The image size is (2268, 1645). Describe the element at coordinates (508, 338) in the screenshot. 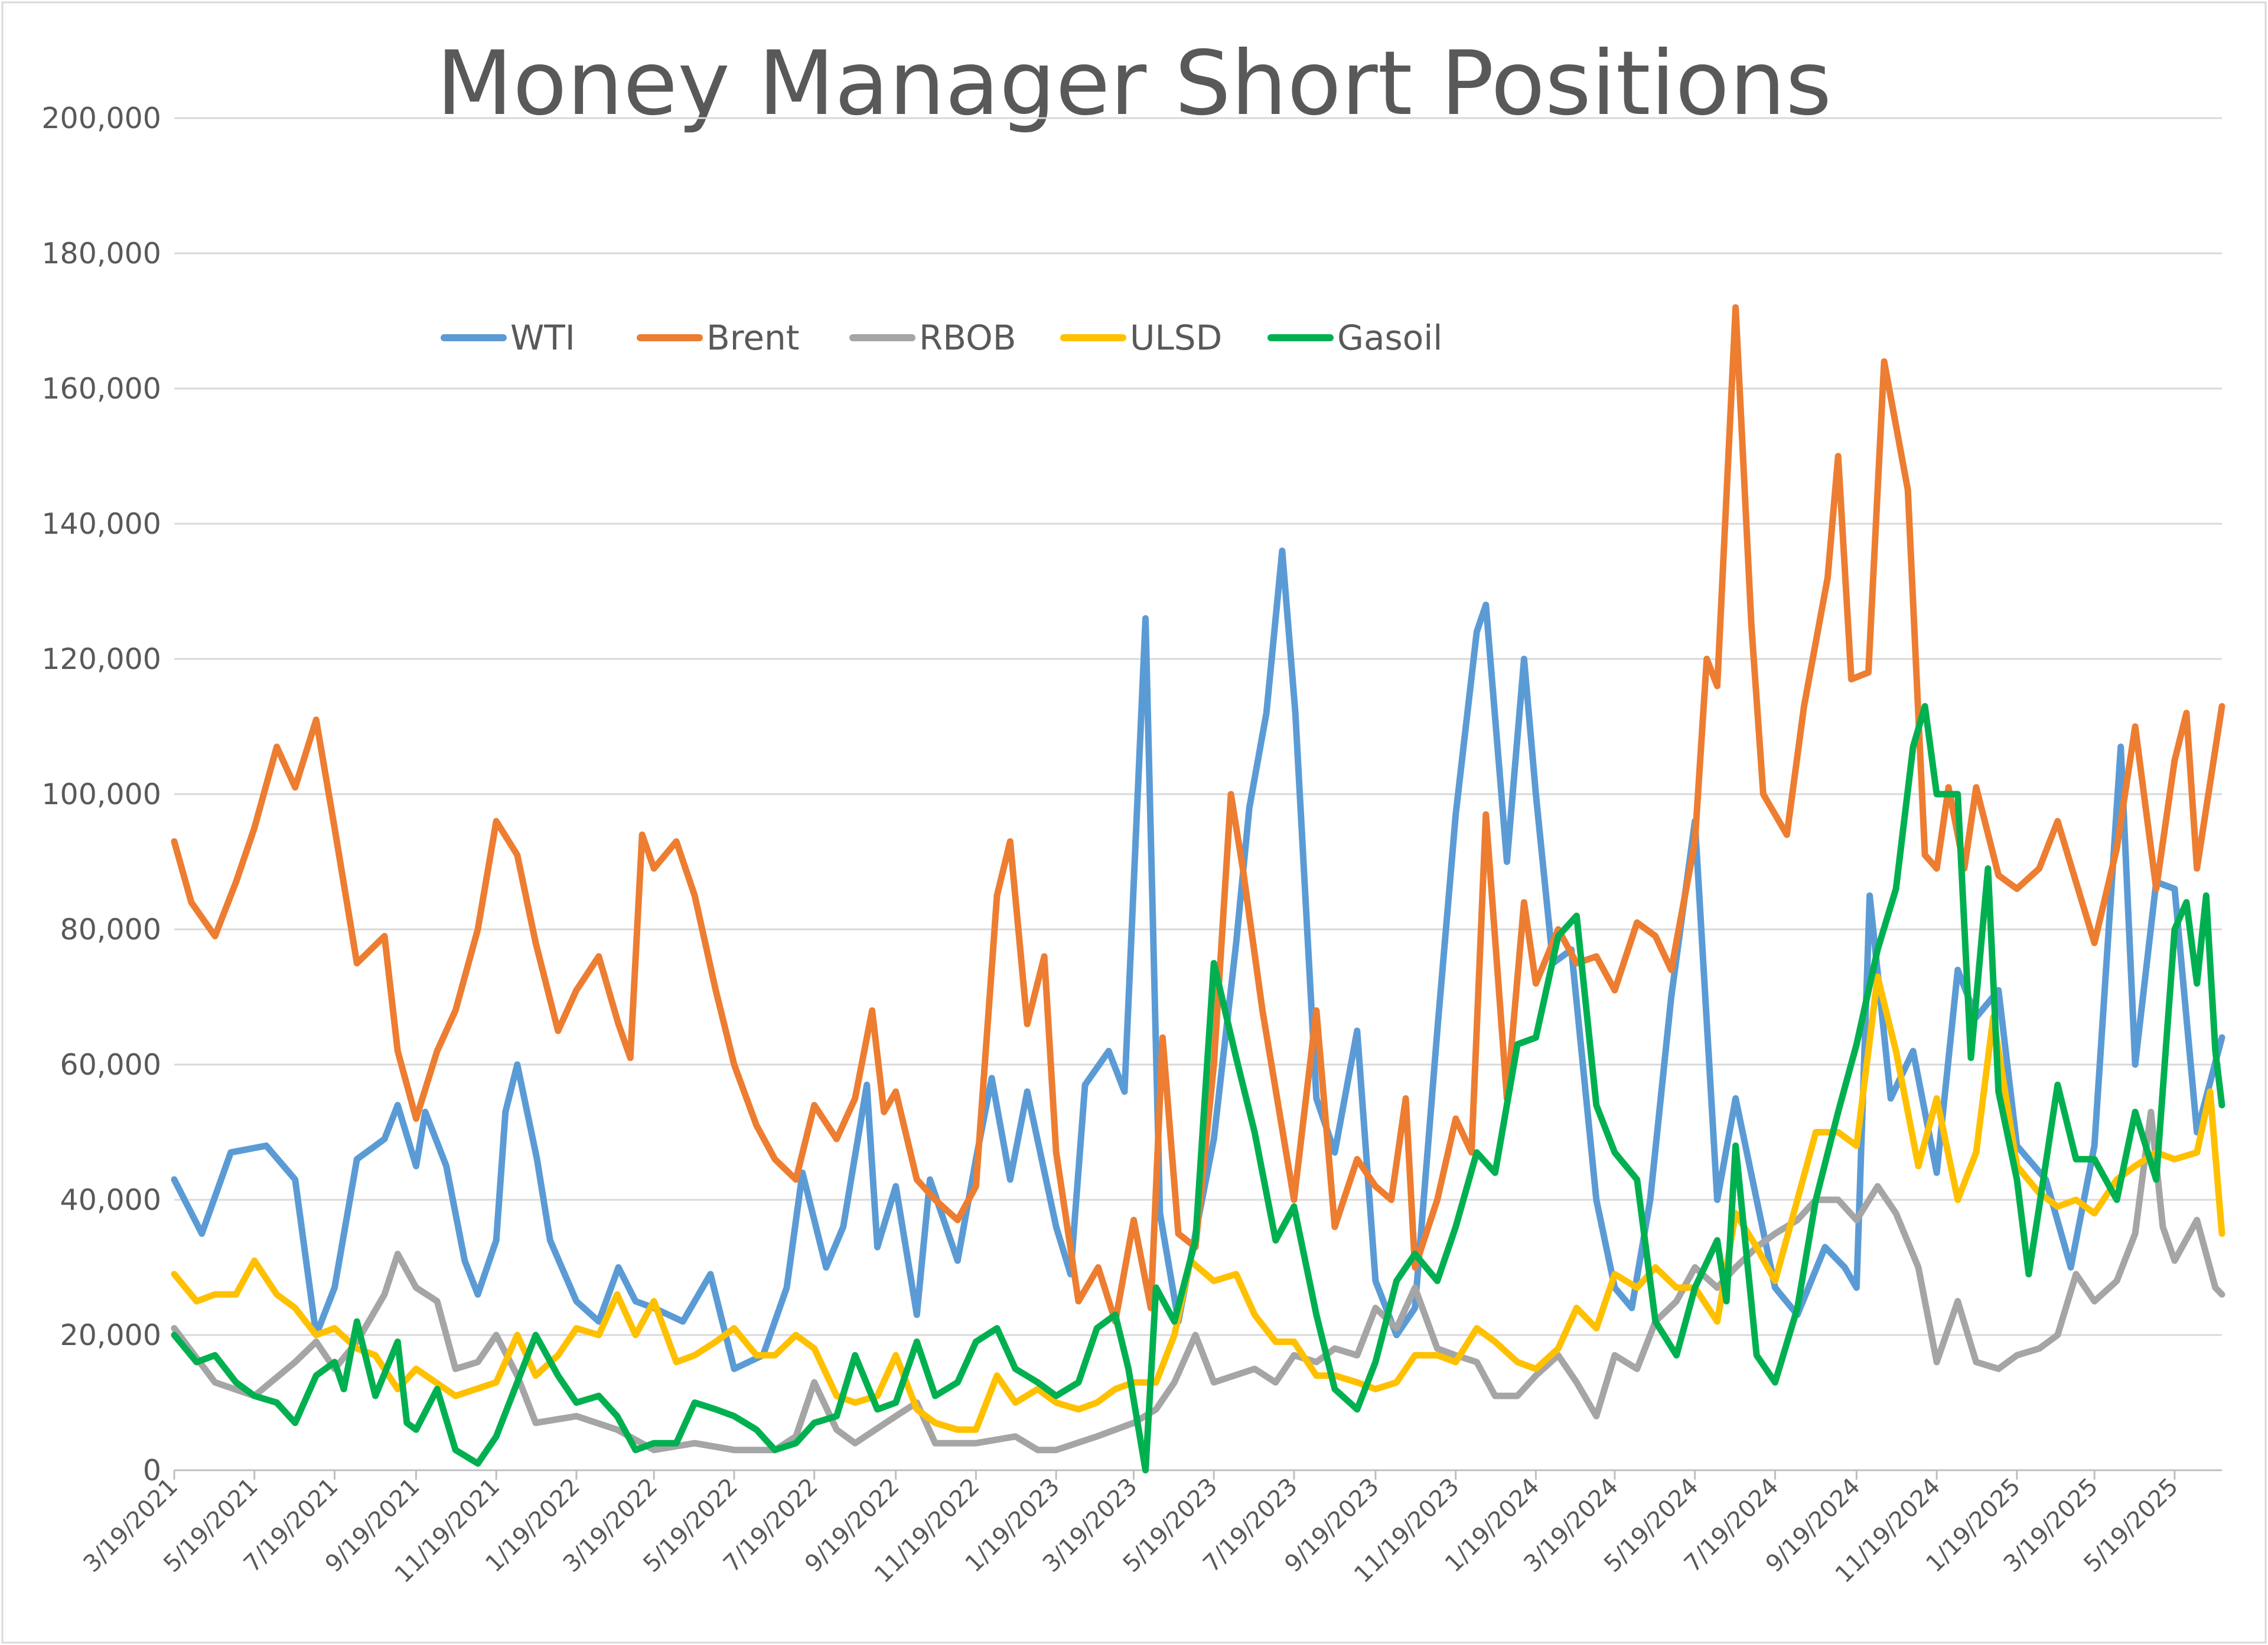

I see `legend-item-wti: WTI` at that location.